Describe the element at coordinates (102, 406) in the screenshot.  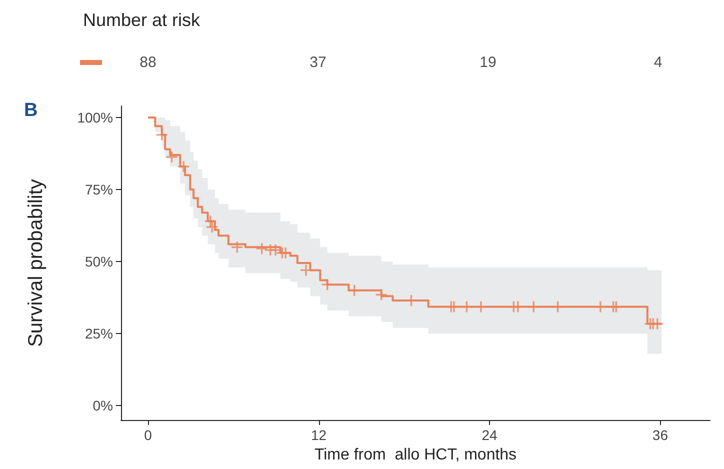
I see `y-tick-label: 0%` at that location.